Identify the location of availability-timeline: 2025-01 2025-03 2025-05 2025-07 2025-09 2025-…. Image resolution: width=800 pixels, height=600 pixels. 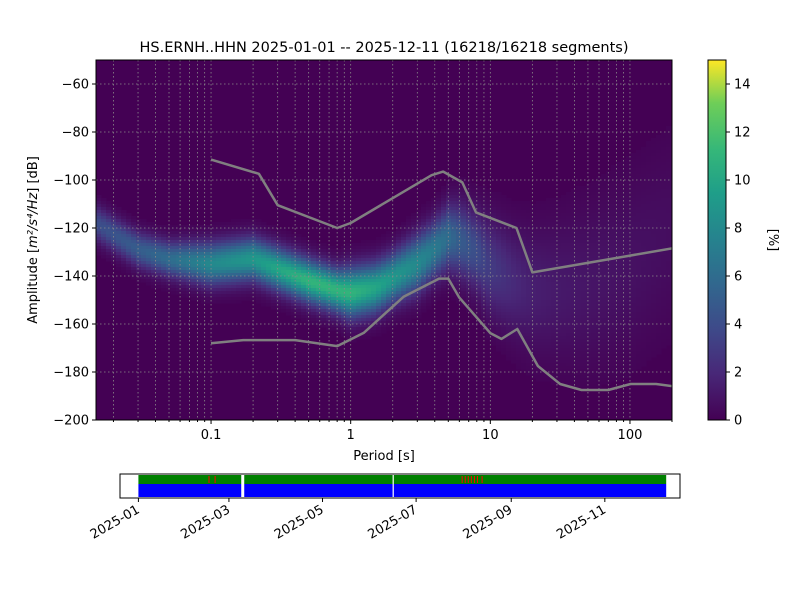
(384, 508).